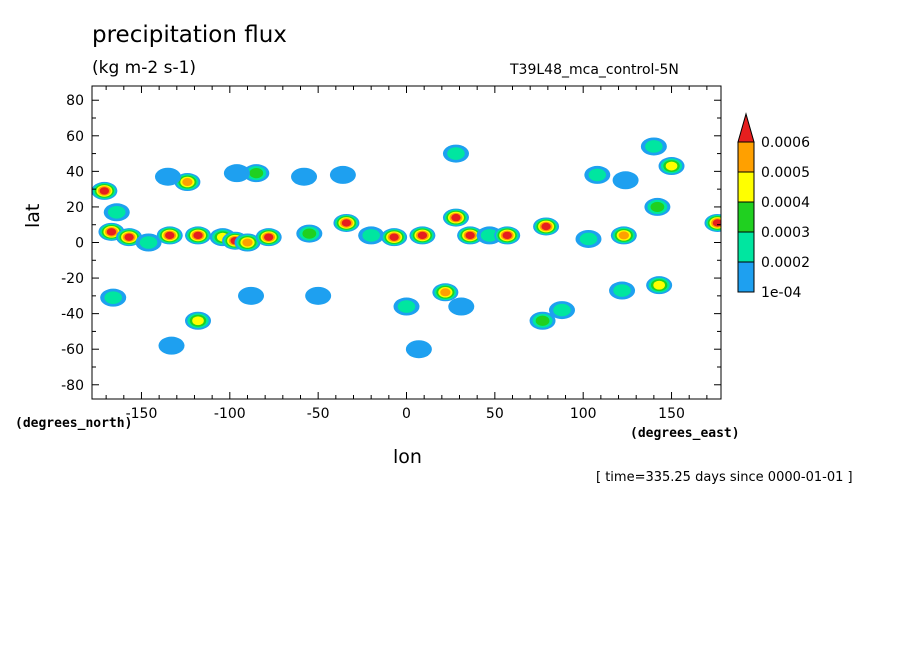  I want to click on colorbar: 1e-04 0.0002 0.0003 0.0004 0.0005 0.0006, so click(773, 206).